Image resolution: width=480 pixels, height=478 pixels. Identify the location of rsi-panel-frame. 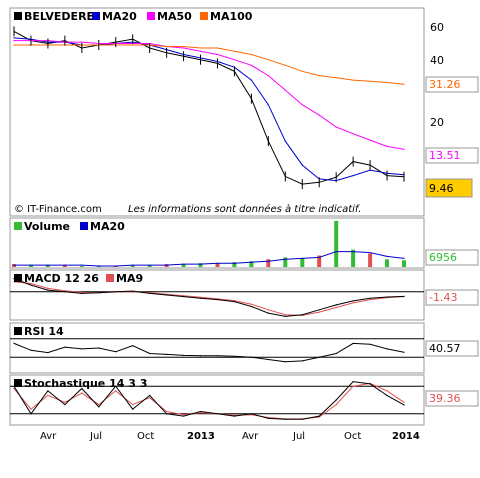
(217, 348).